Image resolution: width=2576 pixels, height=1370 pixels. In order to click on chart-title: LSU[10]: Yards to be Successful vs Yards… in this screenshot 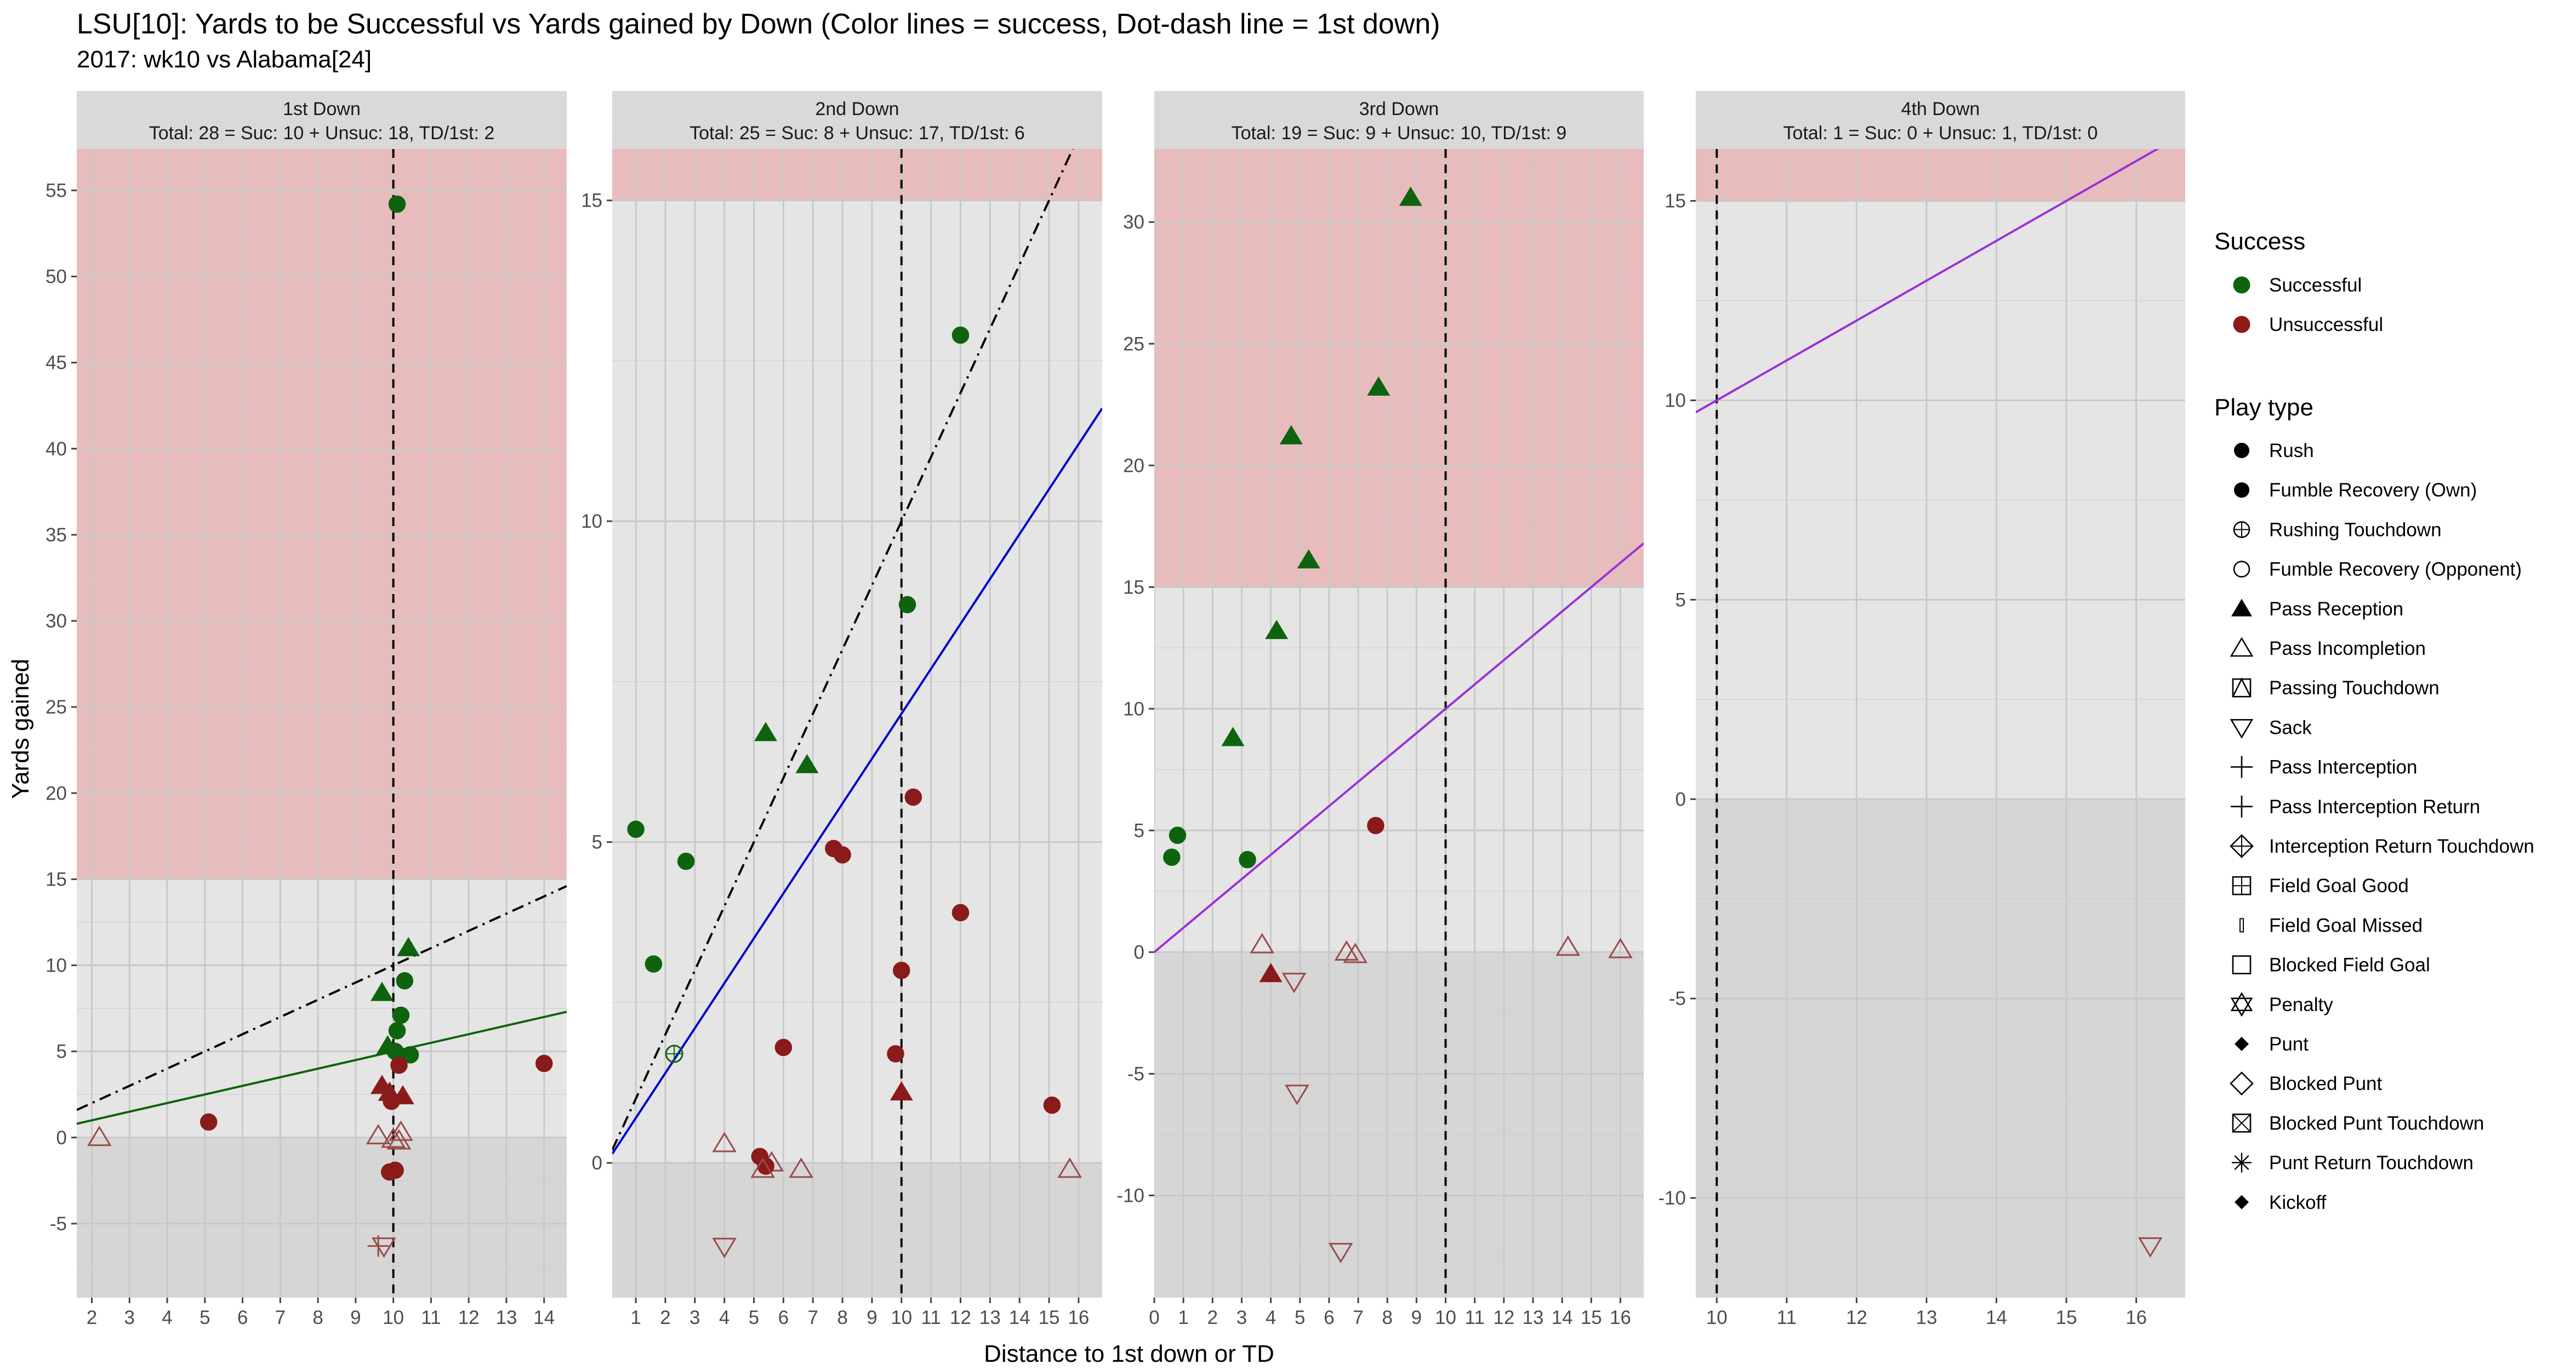, I will do `click(758, 24)`.